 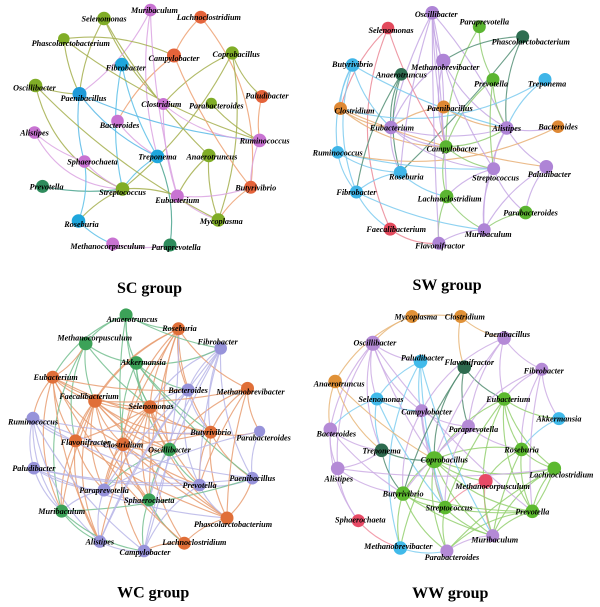 I want to click on svg-text: SC group, so click(x=149, y=288).